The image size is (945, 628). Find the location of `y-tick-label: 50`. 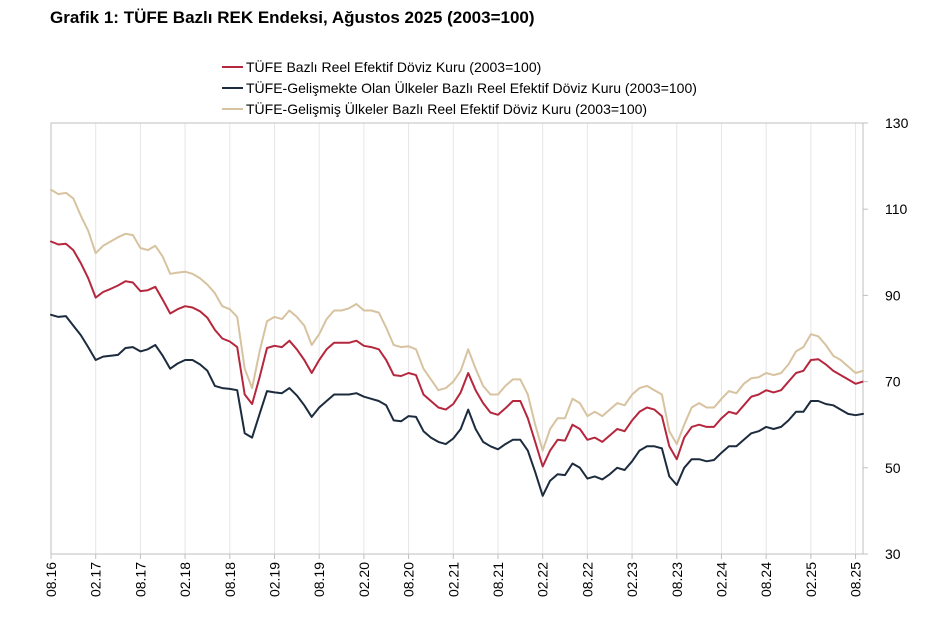

y-tick-label: 50 is located at coordinates (893, 468).